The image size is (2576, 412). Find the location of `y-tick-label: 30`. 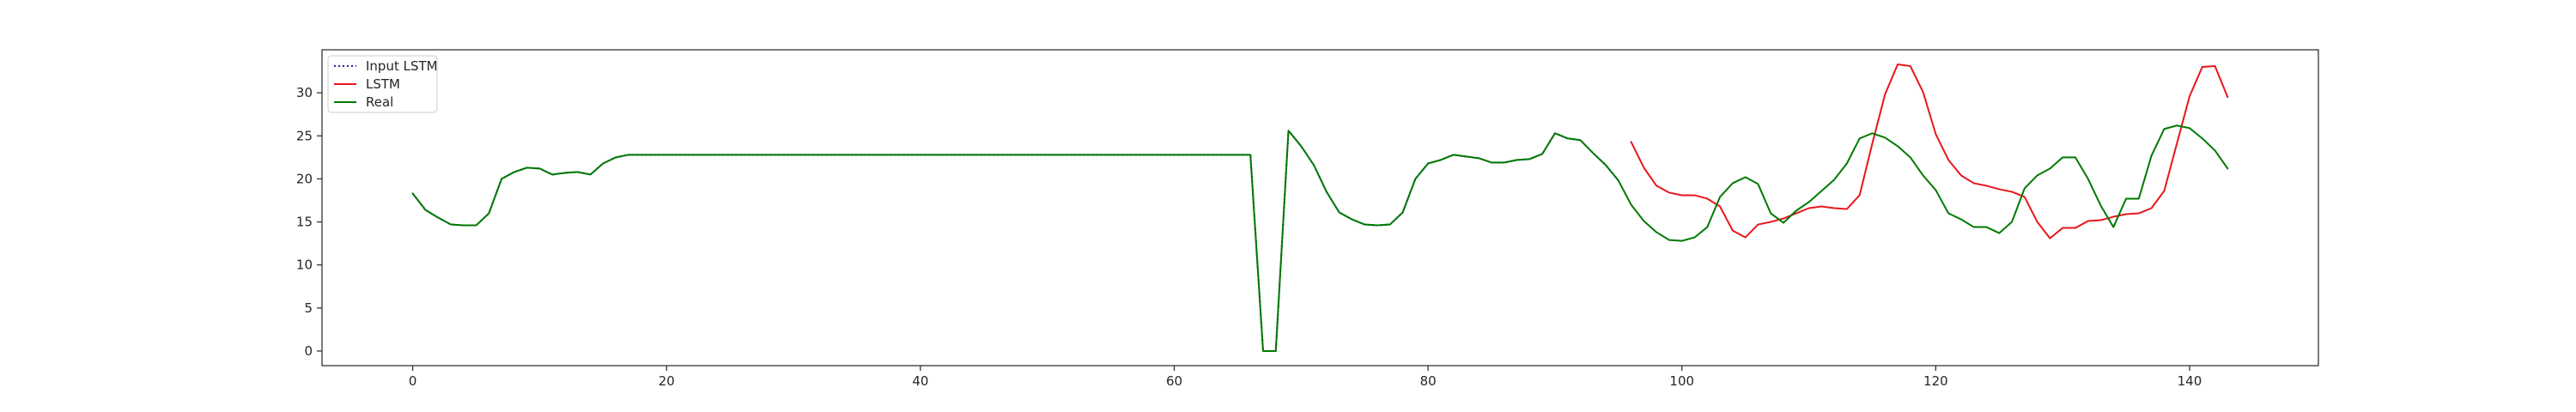

y-tick-label: 30 is located at coordinates (304, 92).